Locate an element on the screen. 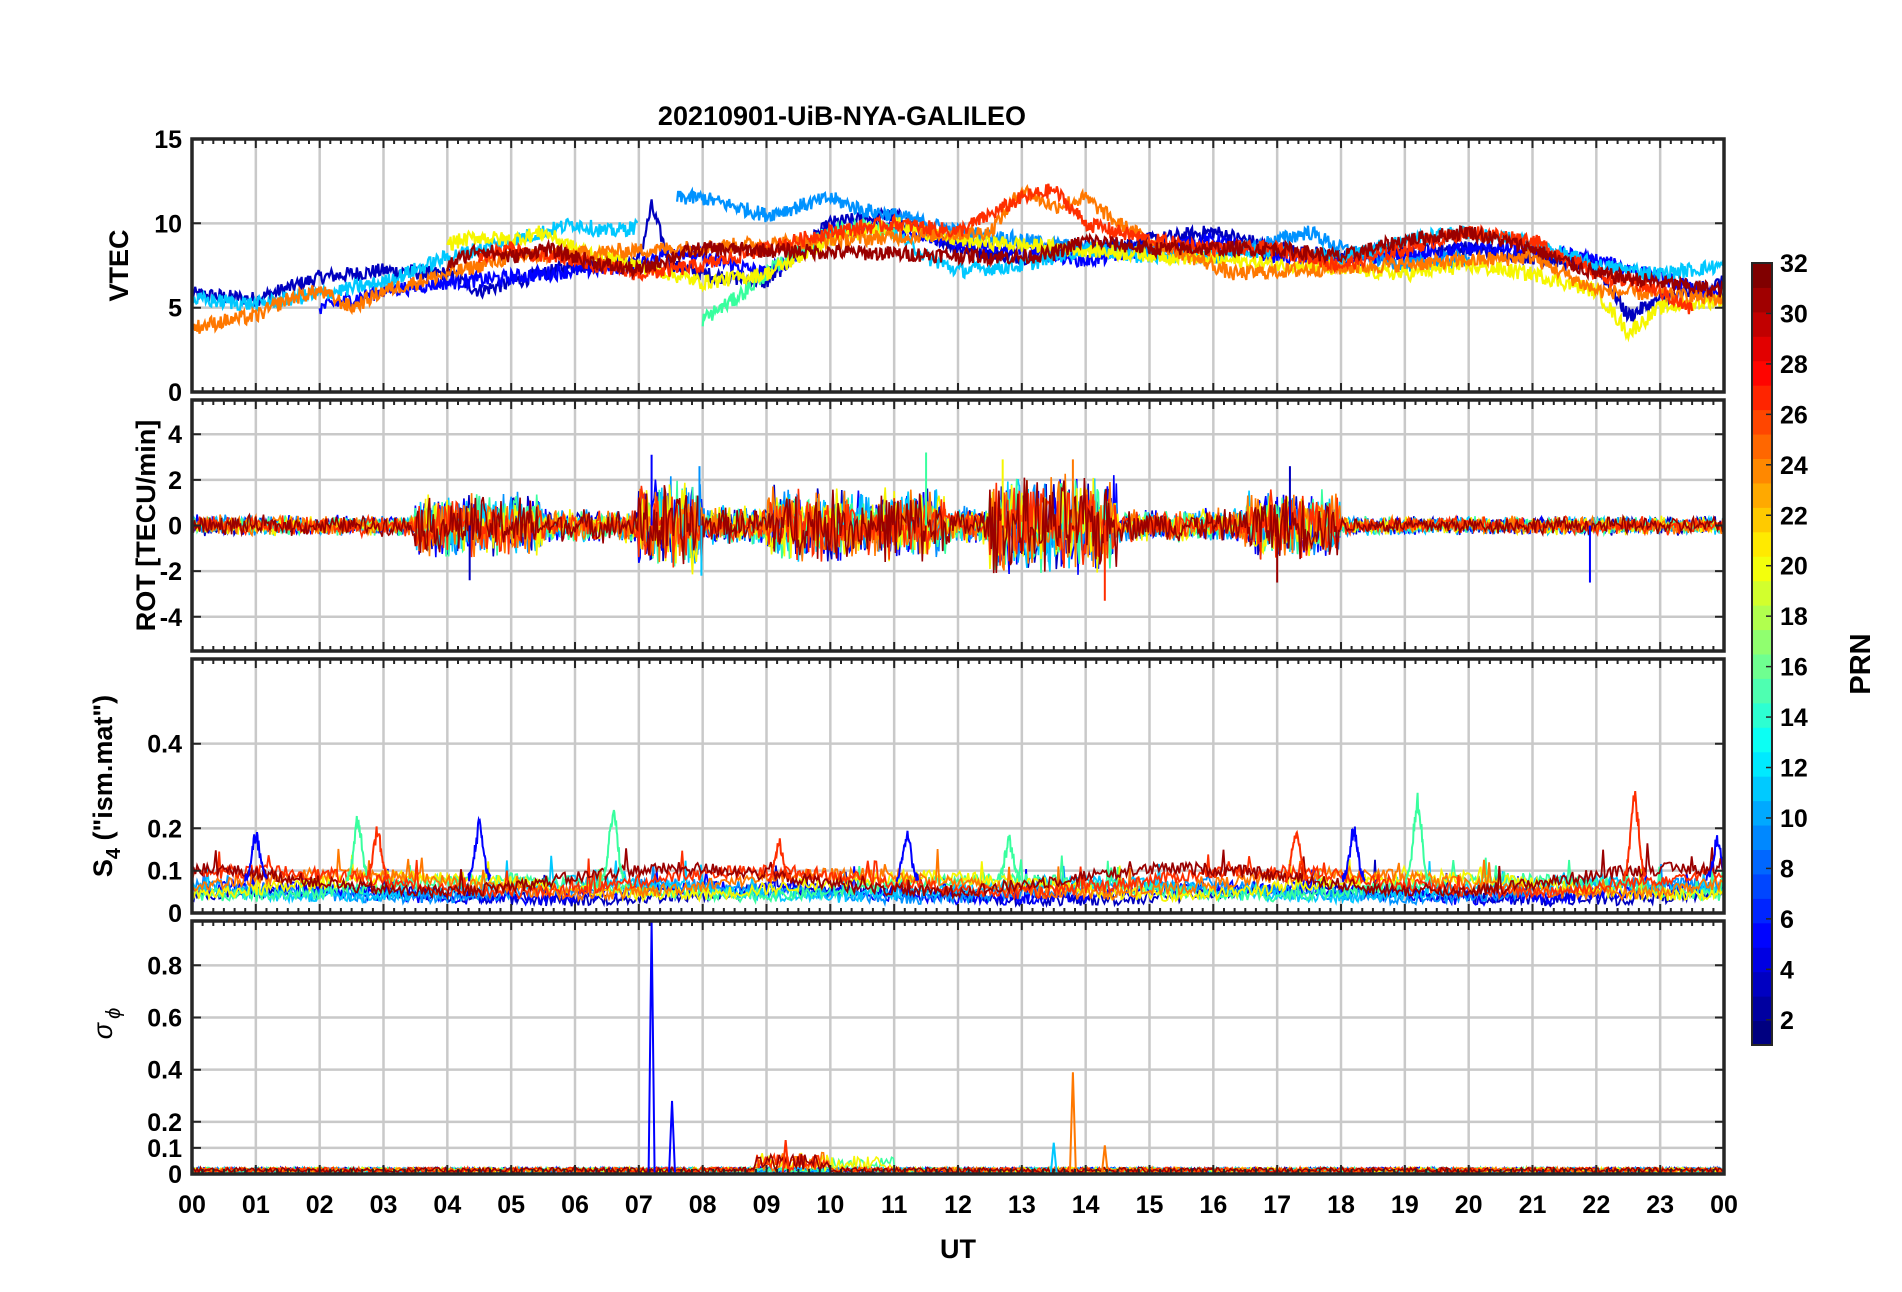 The height and width of the screenshot is (1292, 1902). x-tick-label: 22 is located at coordinates (1596, 1205).